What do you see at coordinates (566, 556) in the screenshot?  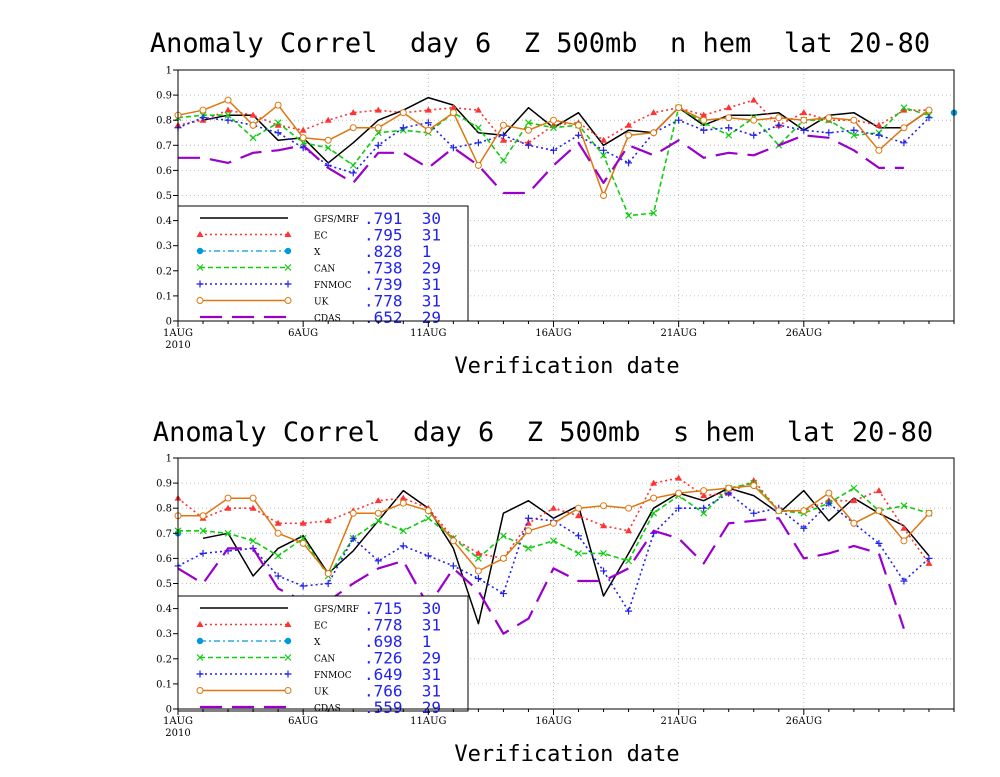 I see `series-line-gfs-mrf` at bounding box center [566, 556].